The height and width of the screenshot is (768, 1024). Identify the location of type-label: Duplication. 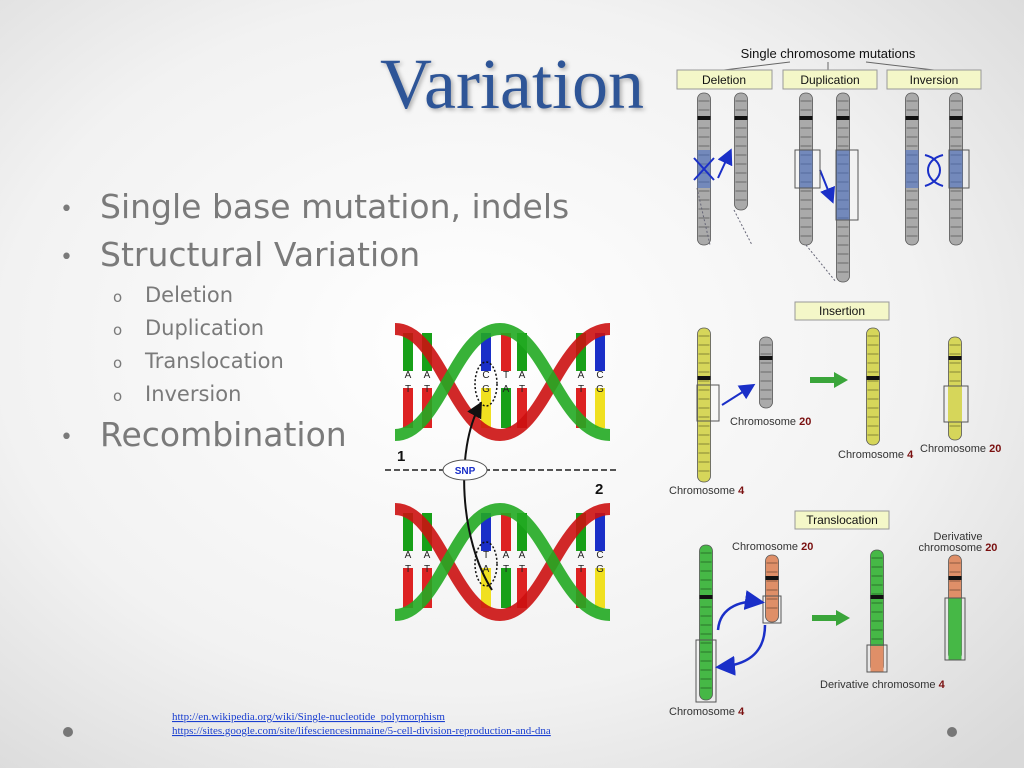
(829, 80).